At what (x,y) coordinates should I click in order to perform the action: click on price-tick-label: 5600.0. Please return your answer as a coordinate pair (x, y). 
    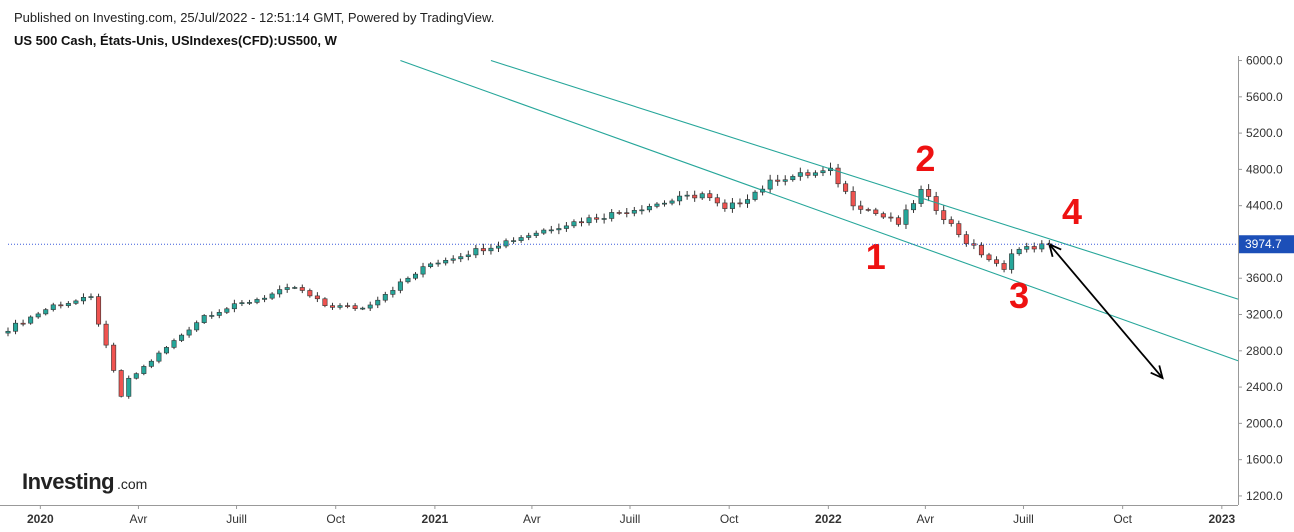
    Looking at the image, I should click on (1264, 97).